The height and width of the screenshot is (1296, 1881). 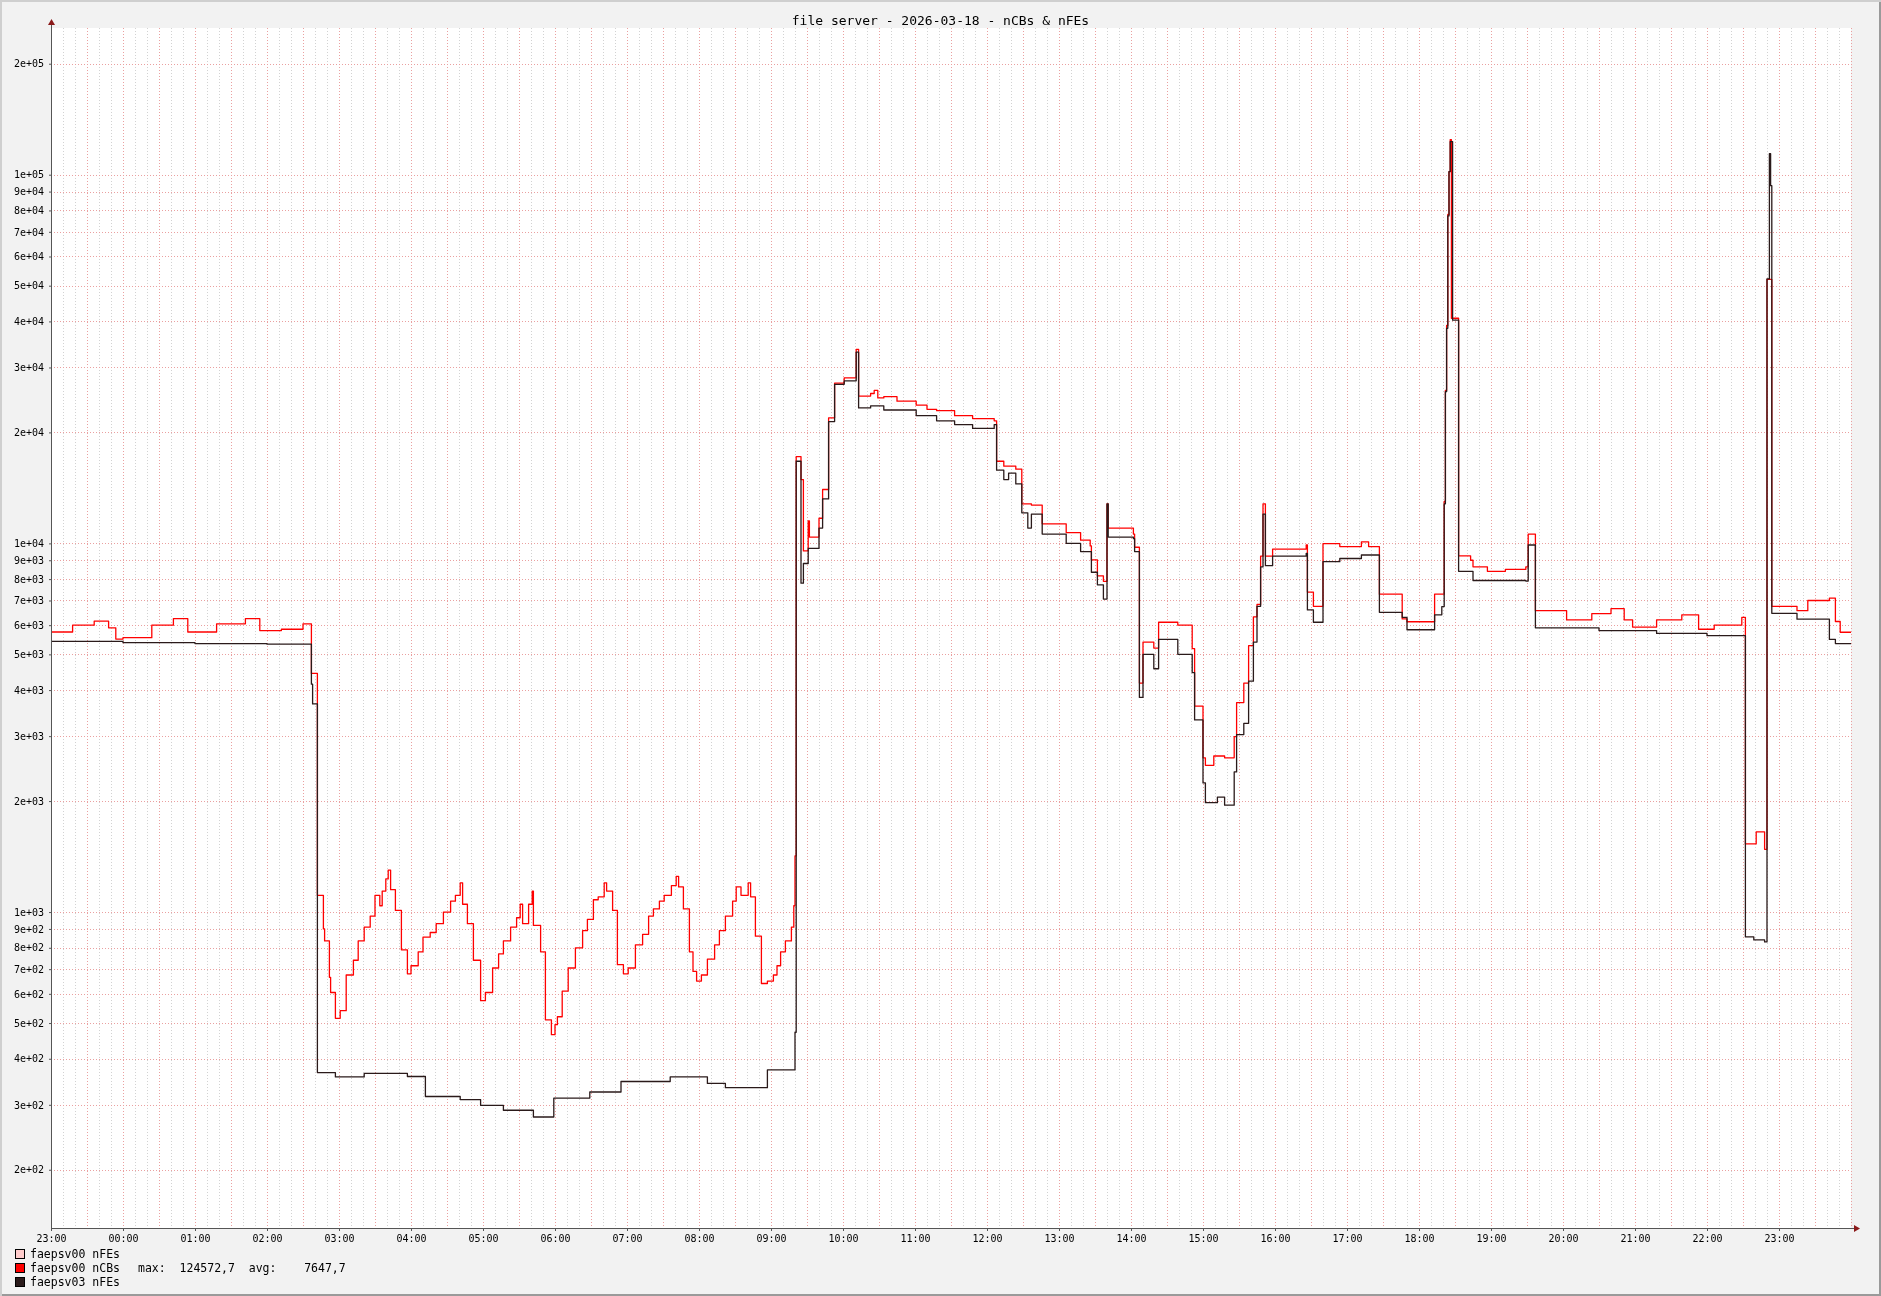 I want to click on x-tick-label: 13:00, so click(x=1059, y=1239).